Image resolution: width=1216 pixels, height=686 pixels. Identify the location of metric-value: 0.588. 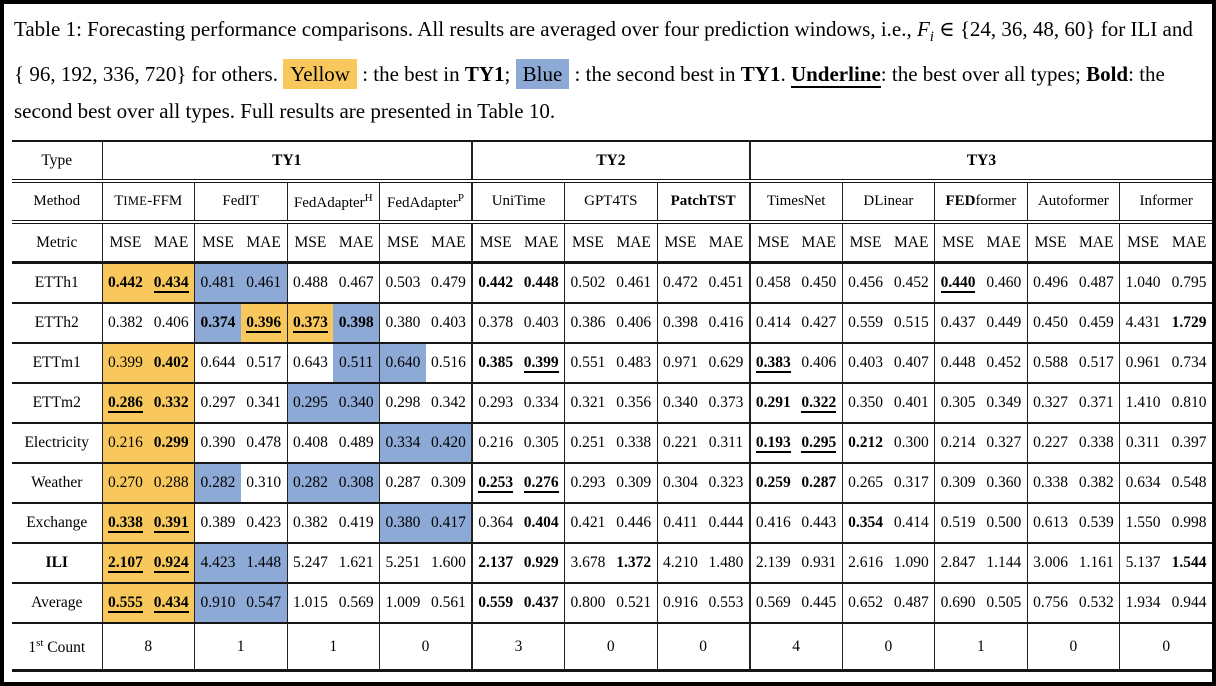
(1050, 363).